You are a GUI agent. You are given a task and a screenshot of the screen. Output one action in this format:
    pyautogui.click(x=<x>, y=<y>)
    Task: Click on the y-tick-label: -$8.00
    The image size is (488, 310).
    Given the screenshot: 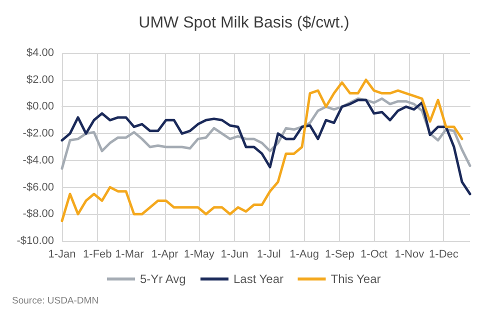 What is the action you would take?
    pyautogui.click(x=38, y=214)
    